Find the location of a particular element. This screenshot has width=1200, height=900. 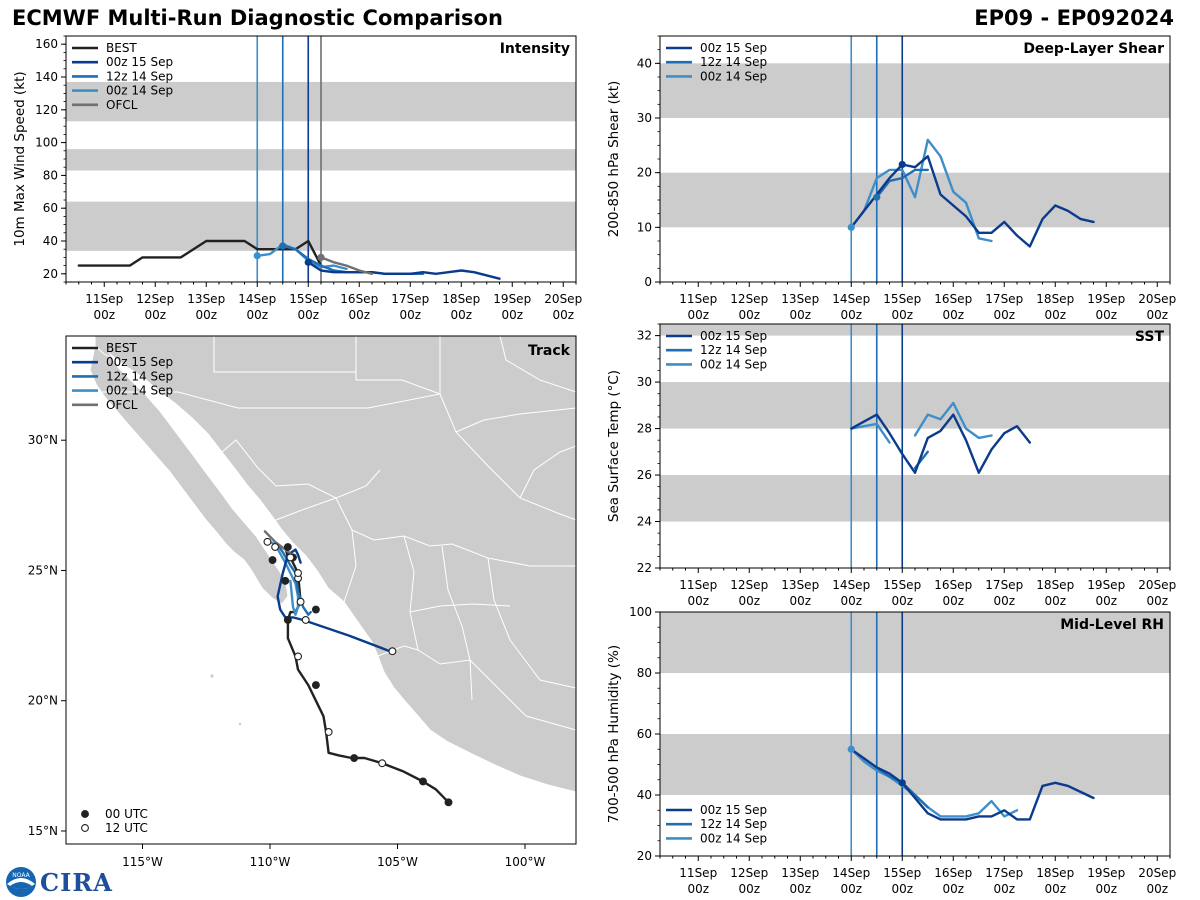

rh-xtick-label-day-4: 15Sep is located at coordinates (902, 873).